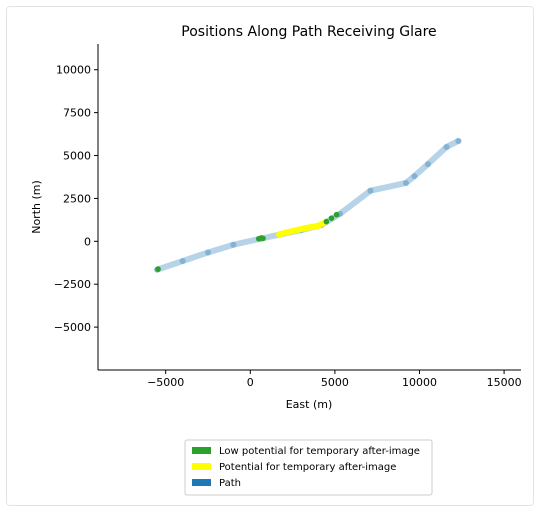 This screenshot has width=539, height=508. What do you see at coordinates (36, 207) in the screenshot?
I see `y-axis-label: North (m)` at bounding box center [36, 207].